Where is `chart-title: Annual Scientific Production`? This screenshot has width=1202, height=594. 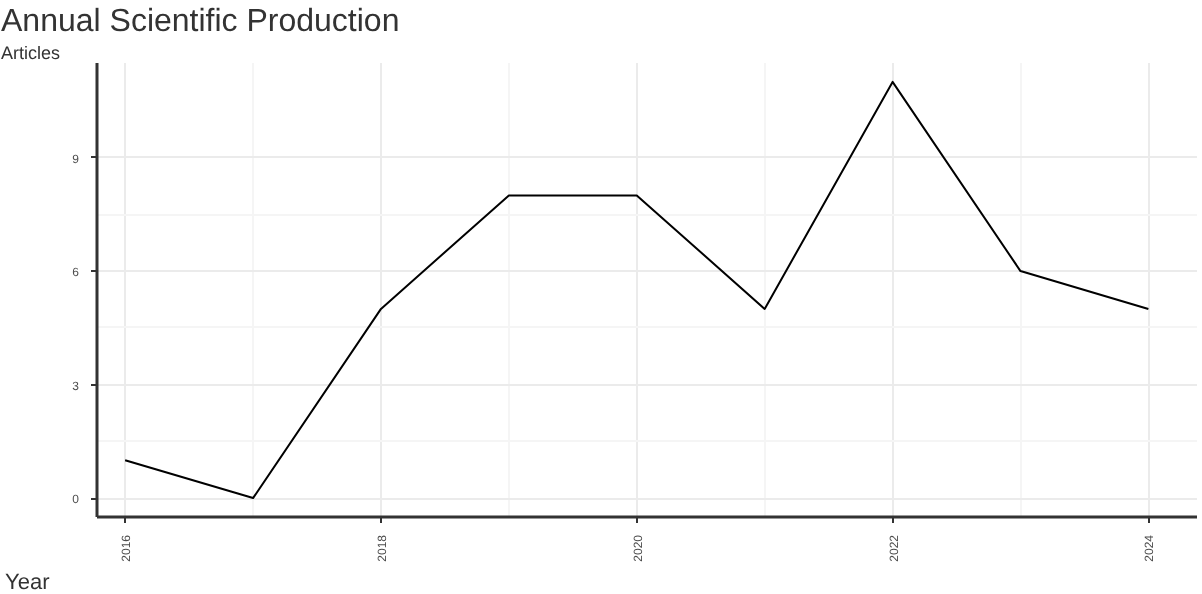 chart-title: Annual Scientific Production is located at coordinates (200, 22).